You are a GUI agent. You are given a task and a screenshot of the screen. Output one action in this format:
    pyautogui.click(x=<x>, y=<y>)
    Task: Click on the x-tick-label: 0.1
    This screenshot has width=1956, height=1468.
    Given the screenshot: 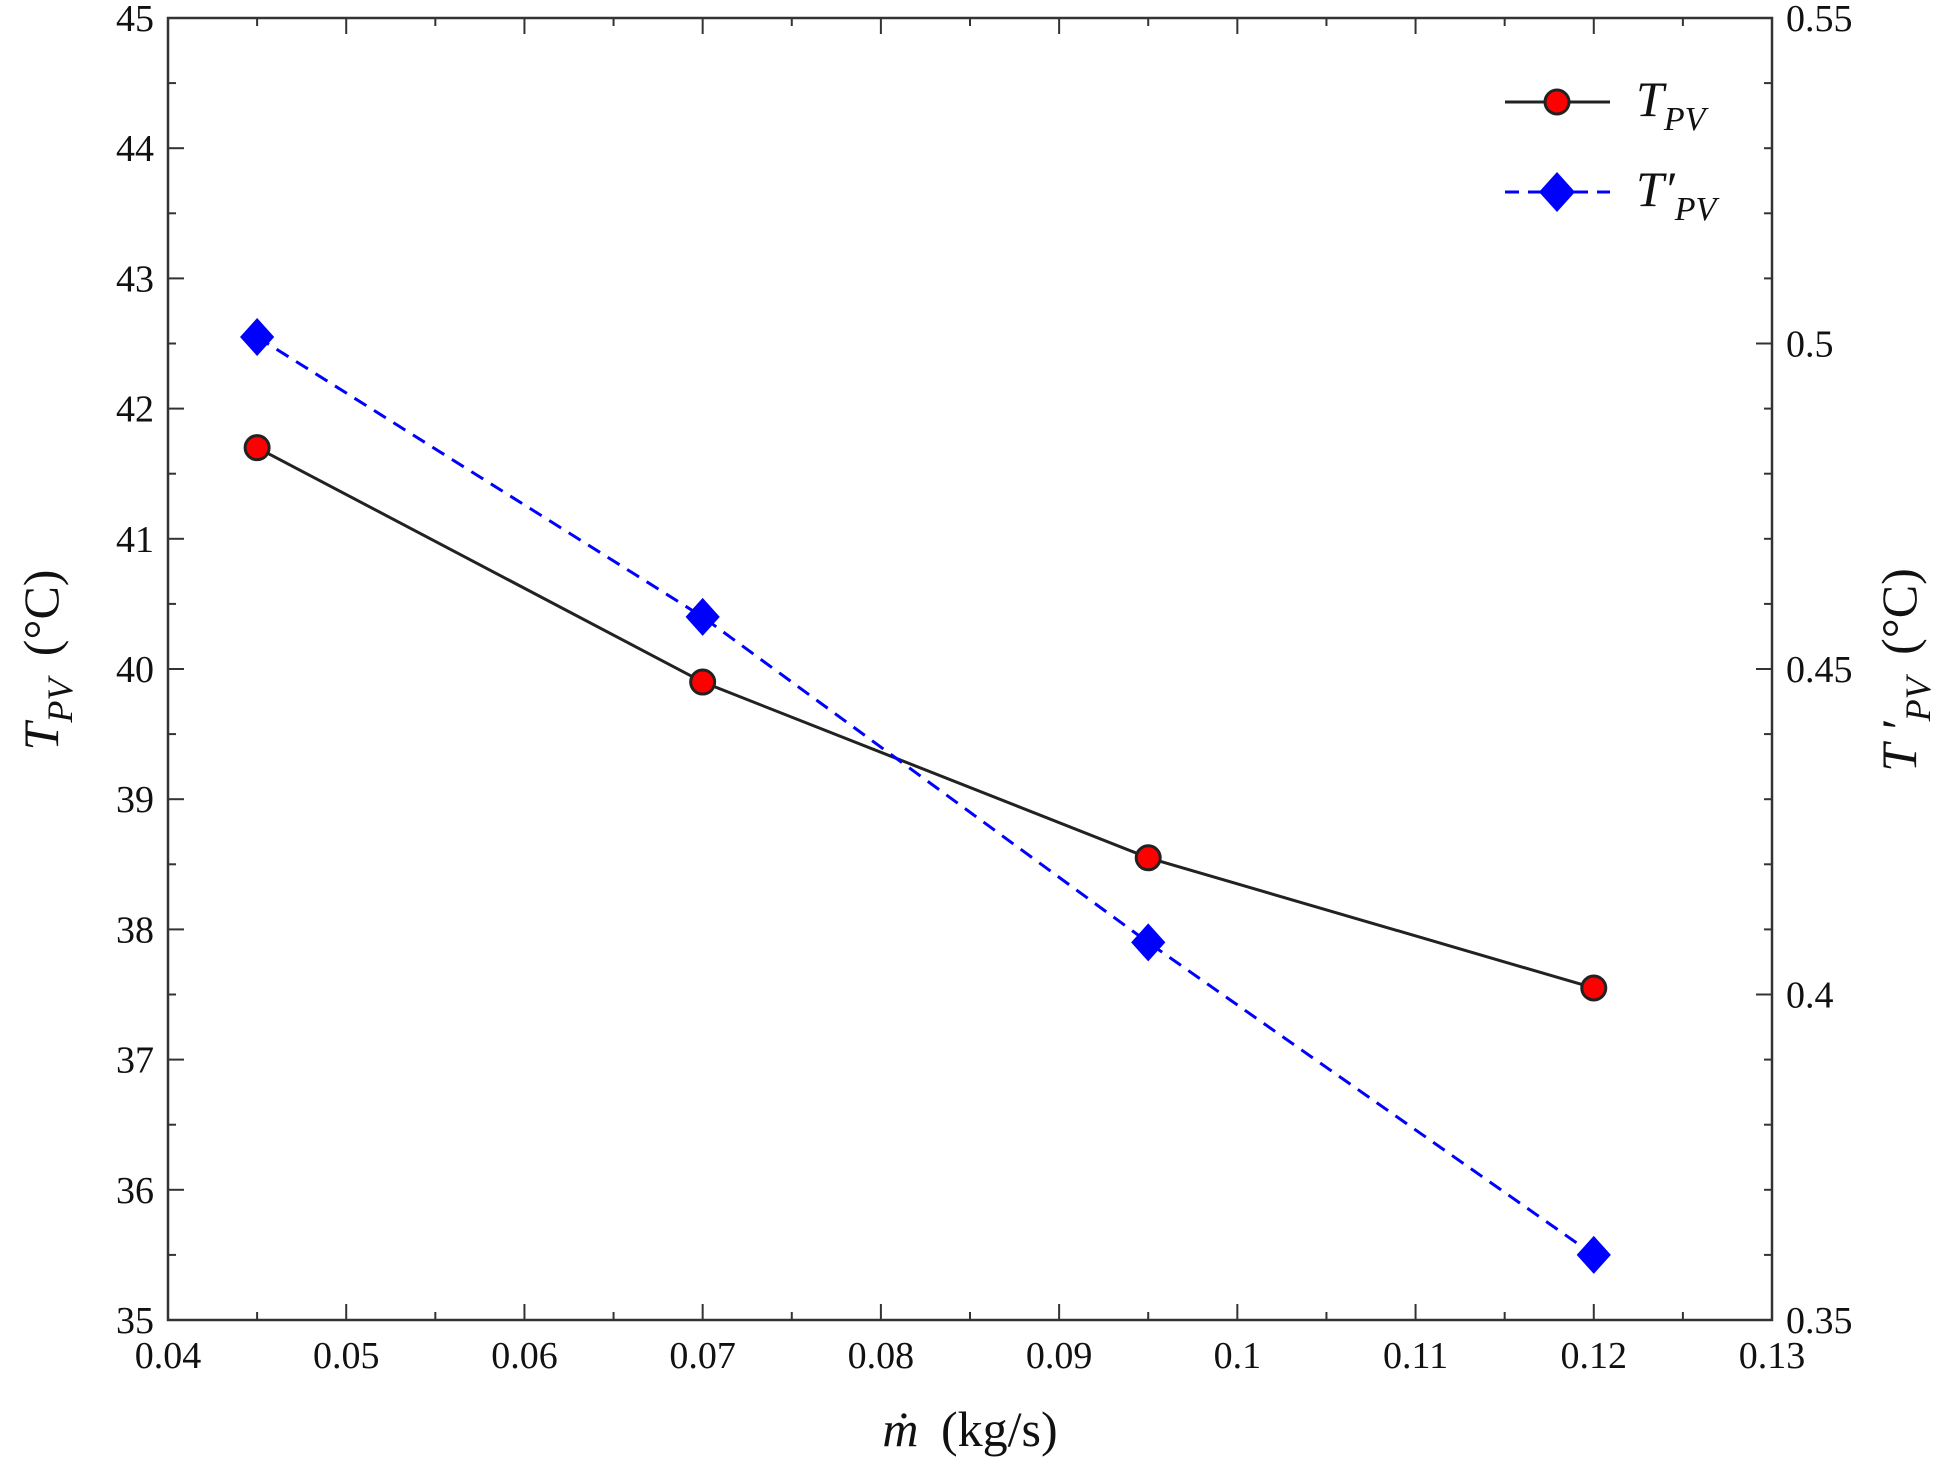 What is the action you would take?
    pyautogui.click(x=1238, y=1356)
    